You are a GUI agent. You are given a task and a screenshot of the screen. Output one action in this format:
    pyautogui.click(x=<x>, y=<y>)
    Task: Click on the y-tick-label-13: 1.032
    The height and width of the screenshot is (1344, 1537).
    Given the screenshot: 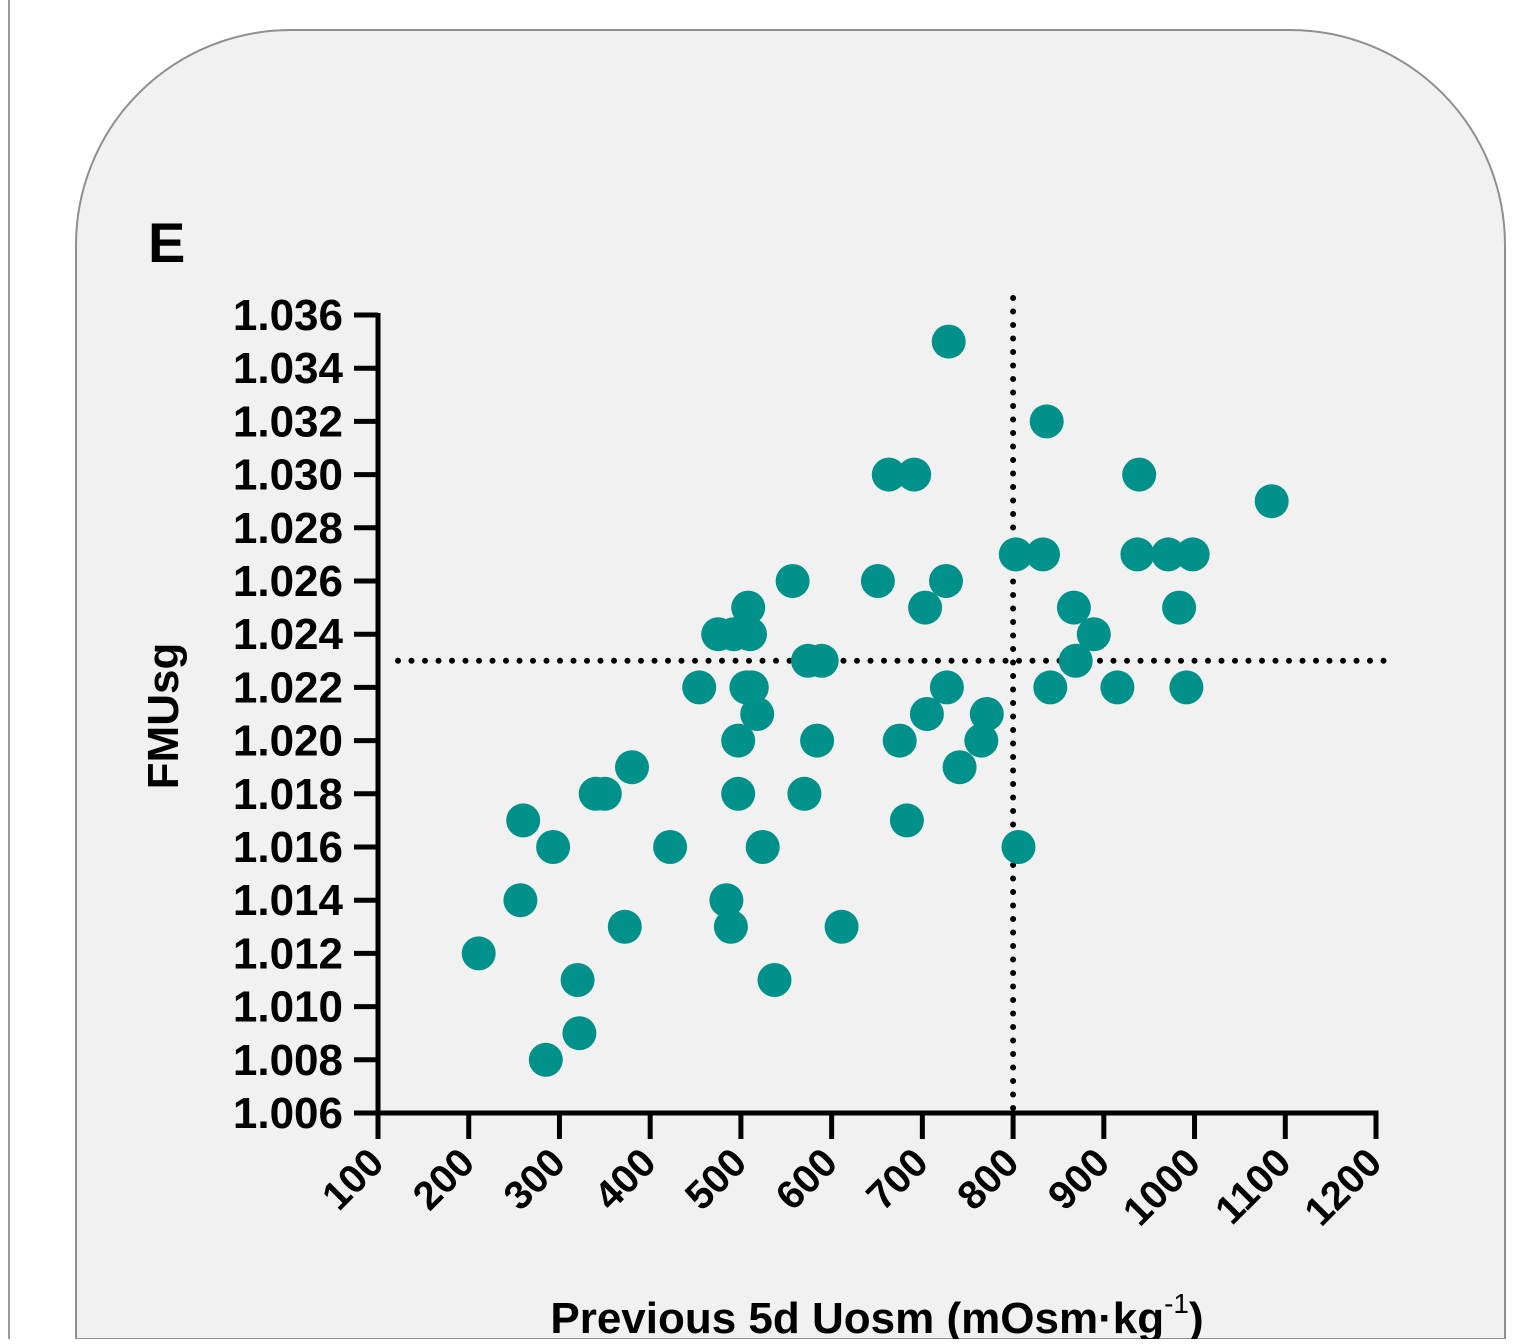 What is the action you would take?
    pyautogui.click(x=288, y=421)
    